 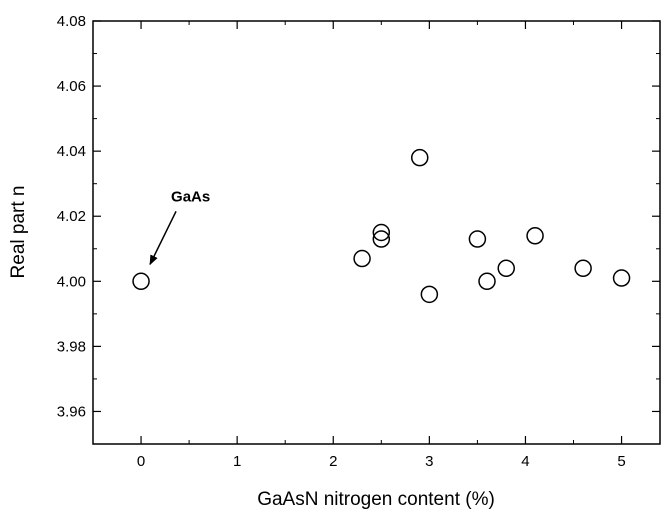 What do you see at coordinates (237, 461) in the screenshot?
I see `x-tick-label: 1` at bounding box center [237, 461].